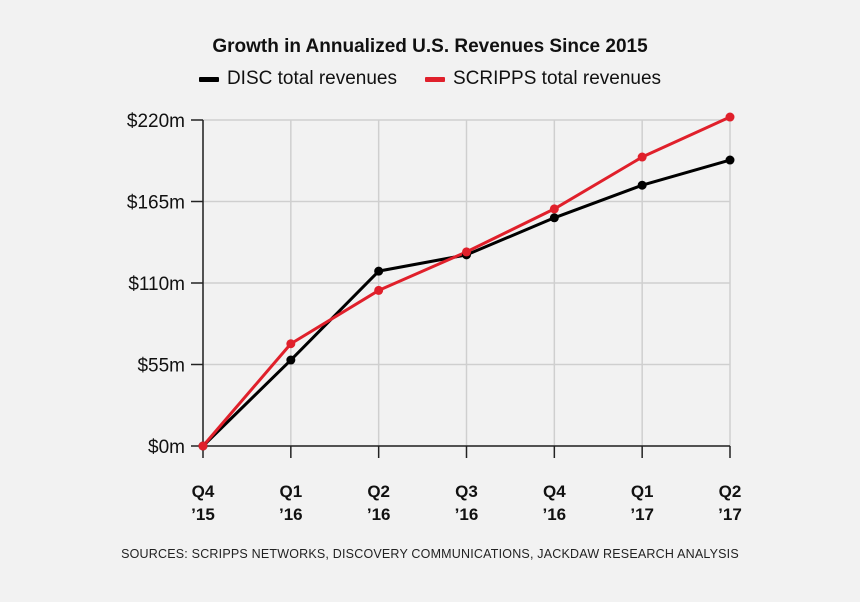 The height and width of the screenshot is (602, 860). What do you see at coordinates (730, 491) in the screenshot?
I see `x-tick-label-6-line1: Q2` at bounding box center [730, 491].